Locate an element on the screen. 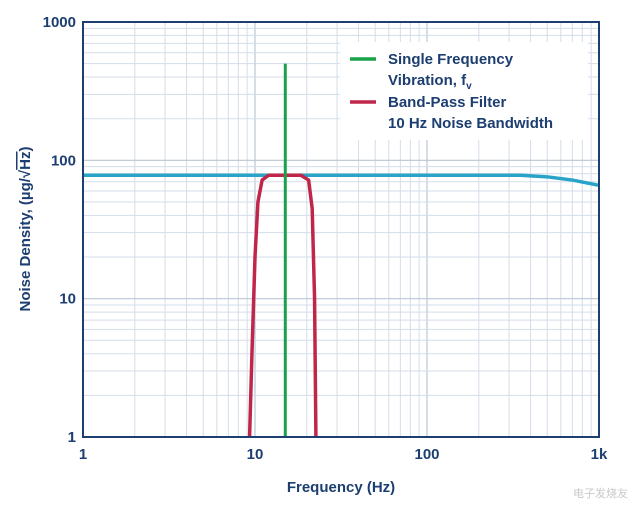  x-tick-label: 100 is located at coordinates (426, 454).